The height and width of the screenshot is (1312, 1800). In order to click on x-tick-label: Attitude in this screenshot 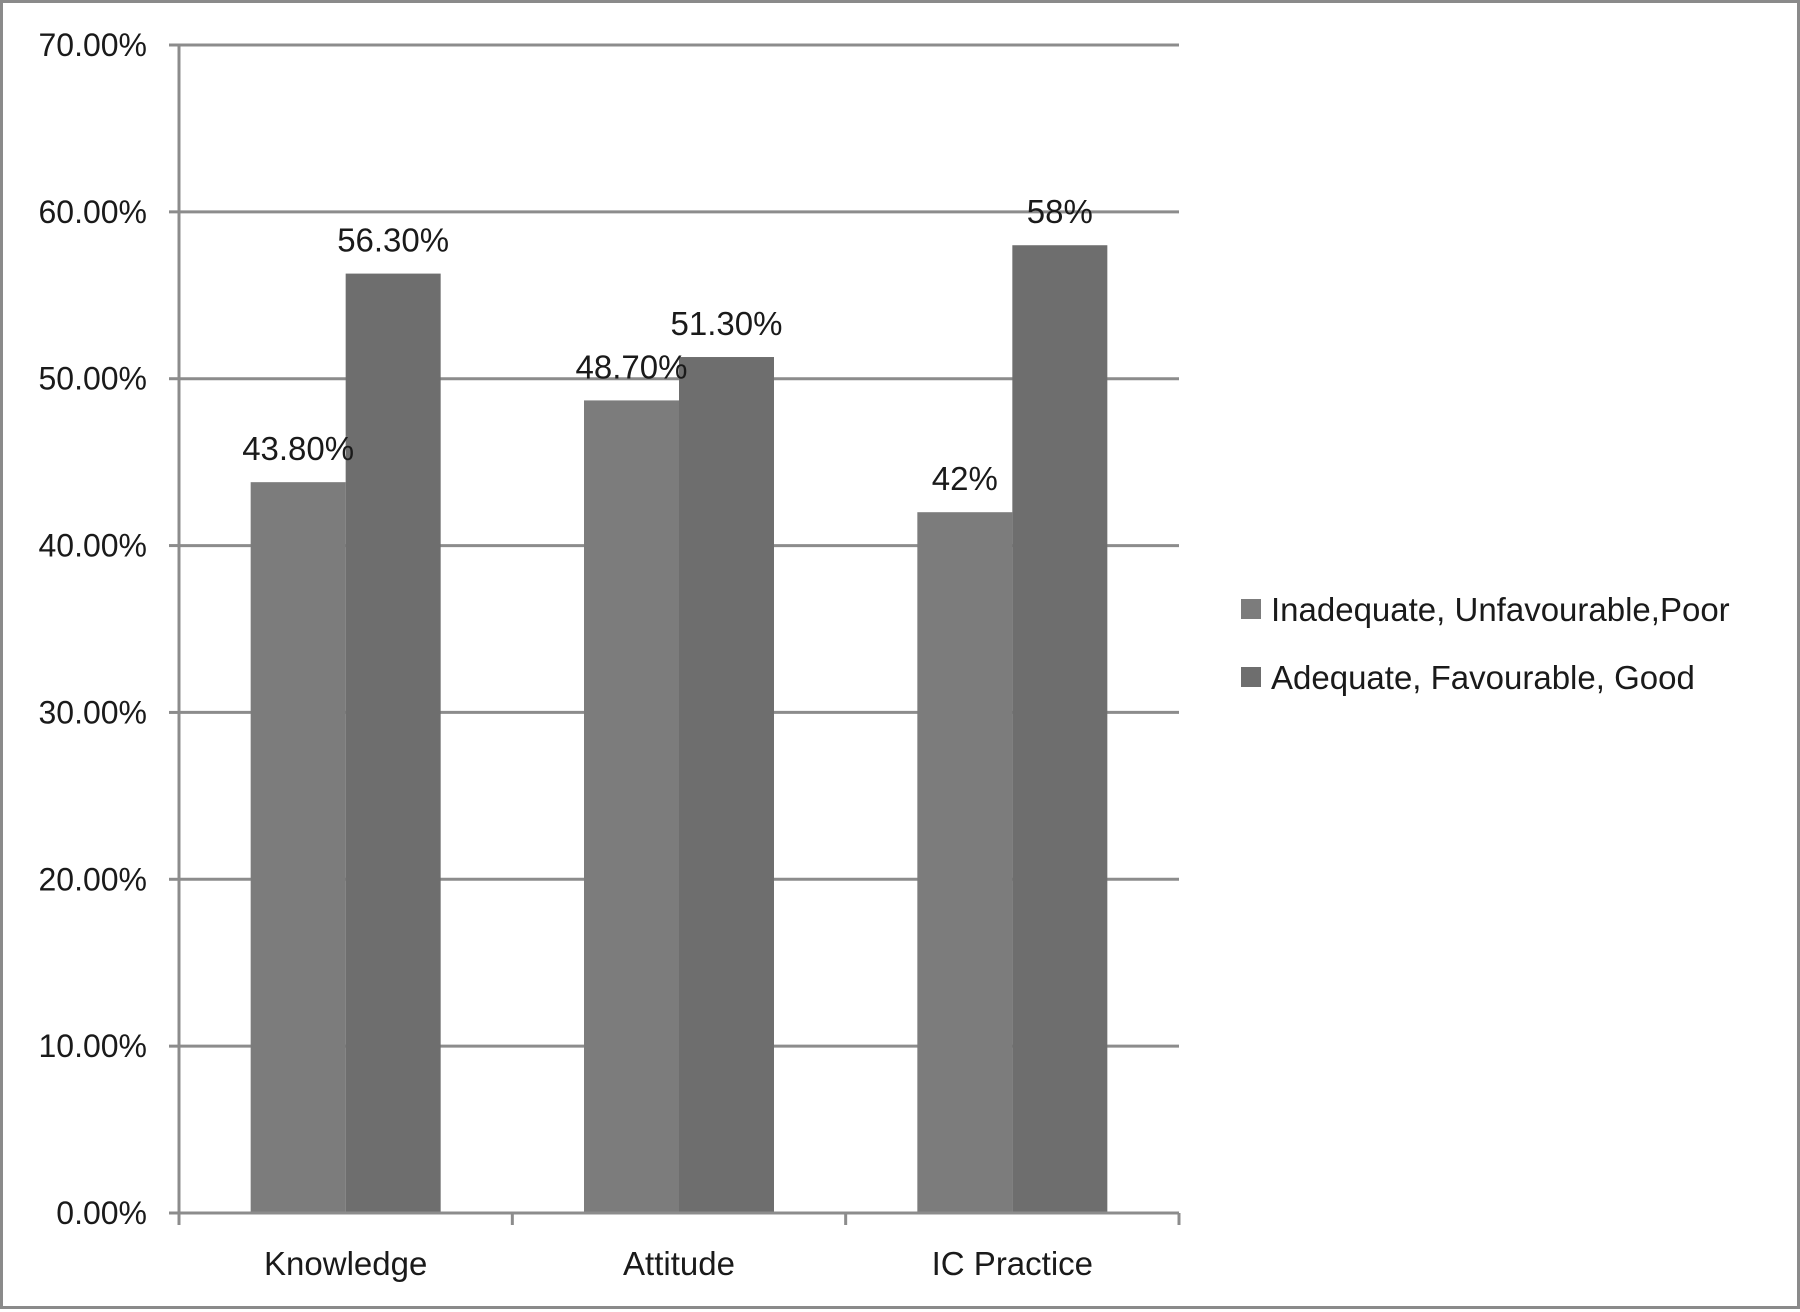, I will do `click(679, 1263)`.